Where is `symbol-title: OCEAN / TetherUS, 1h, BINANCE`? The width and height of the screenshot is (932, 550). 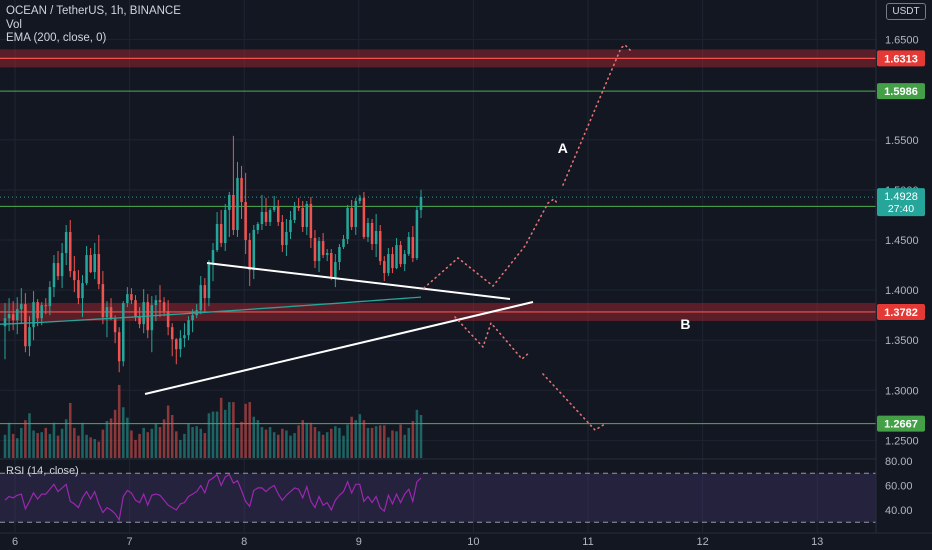
symbol-title: OCEAN / TetherUS, 1h, BINANCE is located at coordinates (93, 11).